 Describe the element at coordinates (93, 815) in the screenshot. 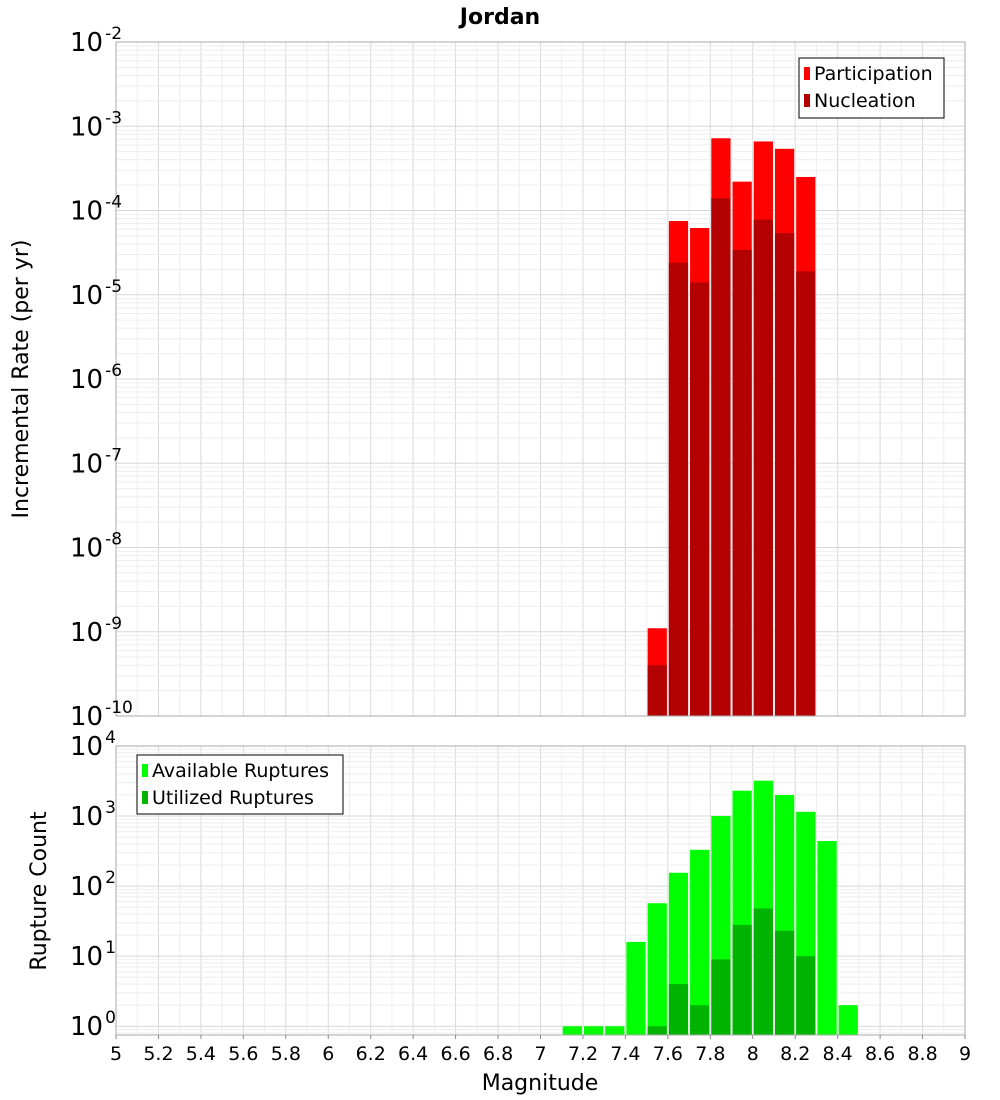

I see `y-tick-label: 10 3` at that location.